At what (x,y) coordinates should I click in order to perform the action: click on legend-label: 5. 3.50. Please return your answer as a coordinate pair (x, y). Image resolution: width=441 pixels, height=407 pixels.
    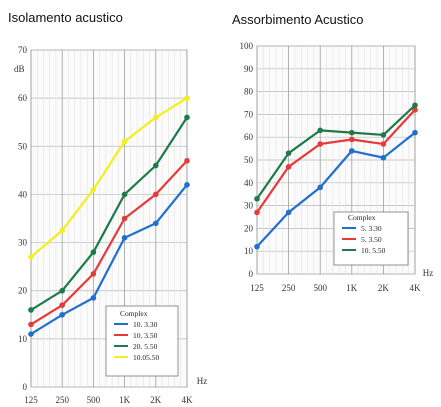
    Looking at the image, I should click on (371, 239).